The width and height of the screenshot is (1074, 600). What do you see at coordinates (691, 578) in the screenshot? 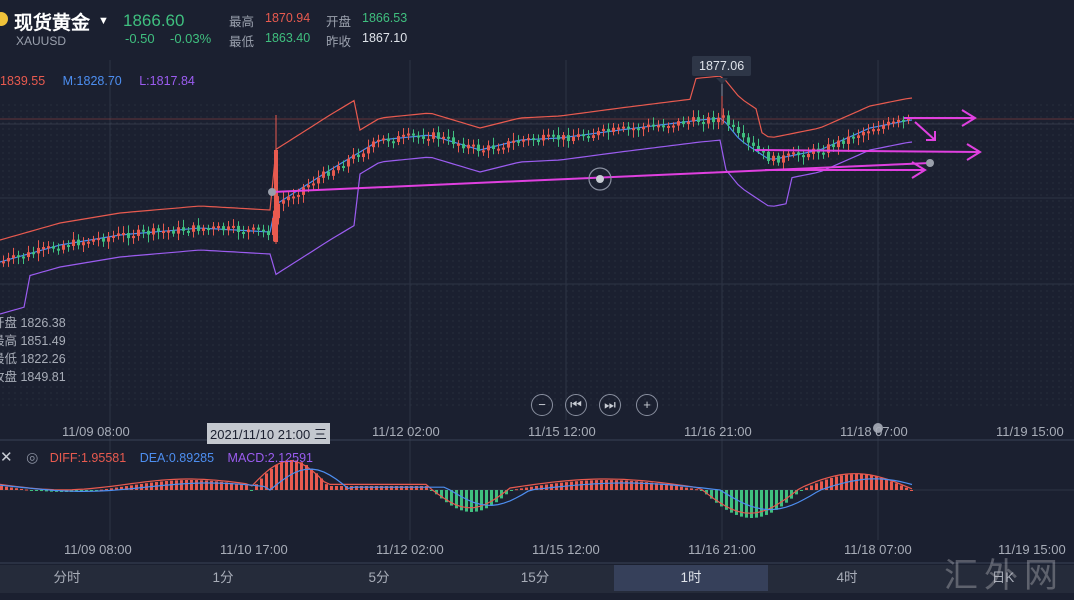
I see `tab-1hour: 1时` at bounding box center [691, 578].